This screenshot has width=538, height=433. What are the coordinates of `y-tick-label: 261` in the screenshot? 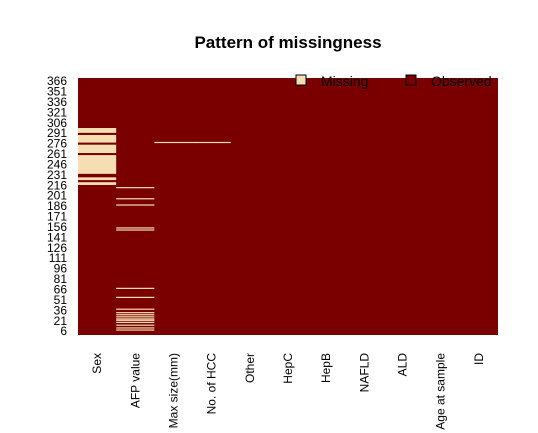 It's located at (57, 154).